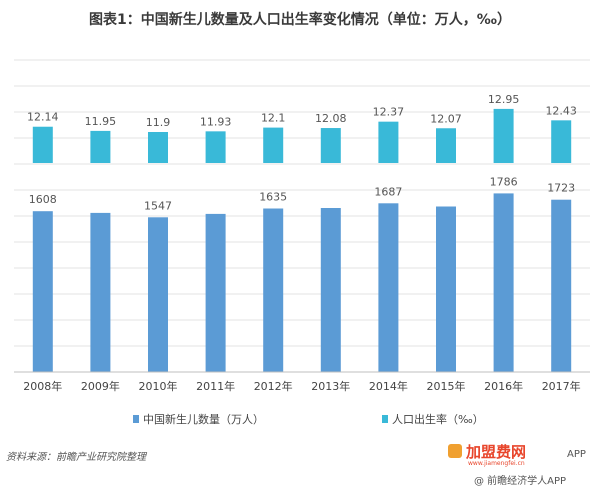 The image size is (600, 495). I want to click on rate-value-label: 11.95, so click(101, 121).